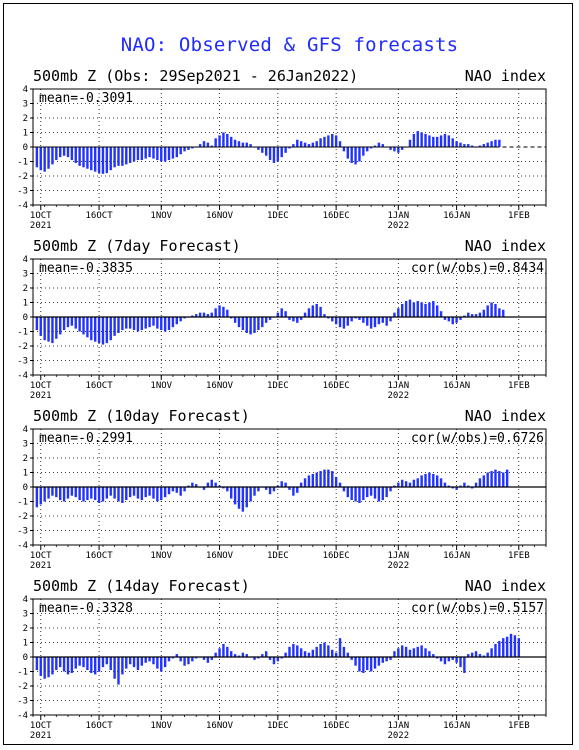  What do you see at coordinates (477, 608) in the screenshot?
I see `correlation-label: cor(w/obs)=0.5157` at bounding box center [477, 608].